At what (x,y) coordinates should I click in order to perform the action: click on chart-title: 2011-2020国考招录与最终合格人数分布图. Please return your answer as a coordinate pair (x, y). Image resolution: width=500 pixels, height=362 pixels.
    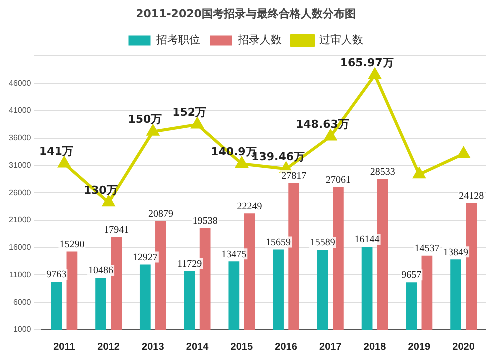
    Looking at the image, I should click on (246, 13).